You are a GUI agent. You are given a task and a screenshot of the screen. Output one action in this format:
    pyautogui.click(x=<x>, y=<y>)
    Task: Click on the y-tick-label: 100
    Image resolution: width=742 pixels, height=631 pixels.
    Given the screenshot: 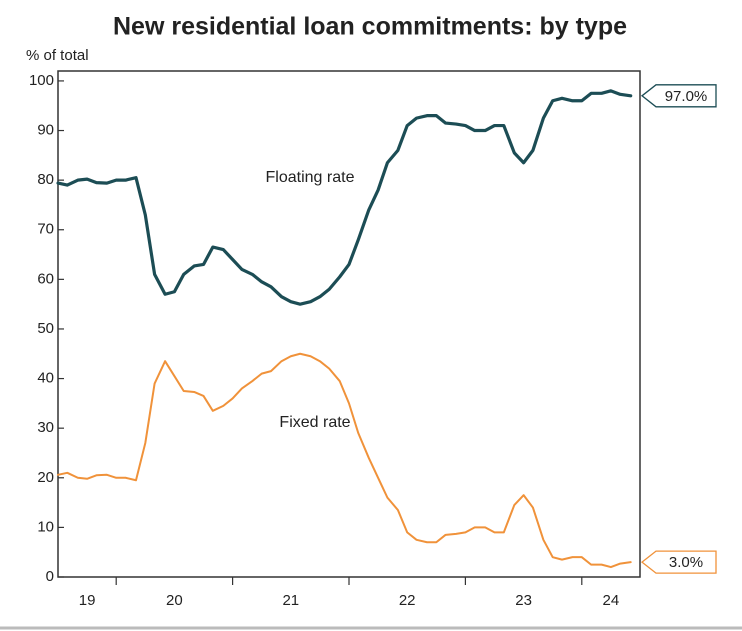 What is the action you would take?
    pyautogui.click(x=41, y=80)
    